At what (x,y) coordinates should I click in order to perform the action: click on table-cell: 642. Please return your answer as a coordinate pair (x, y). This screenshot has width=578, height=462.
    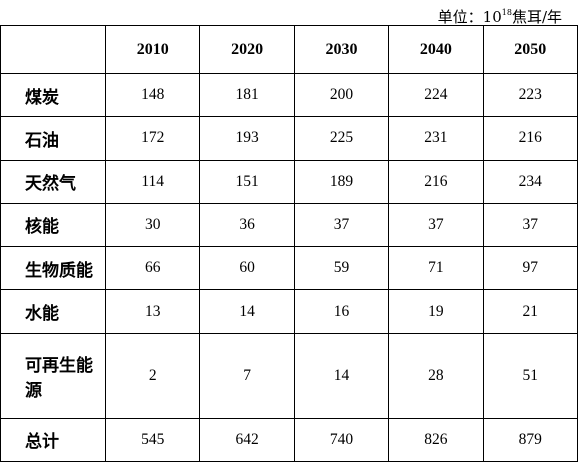
    Looking at the image, I should click on (247, 439).